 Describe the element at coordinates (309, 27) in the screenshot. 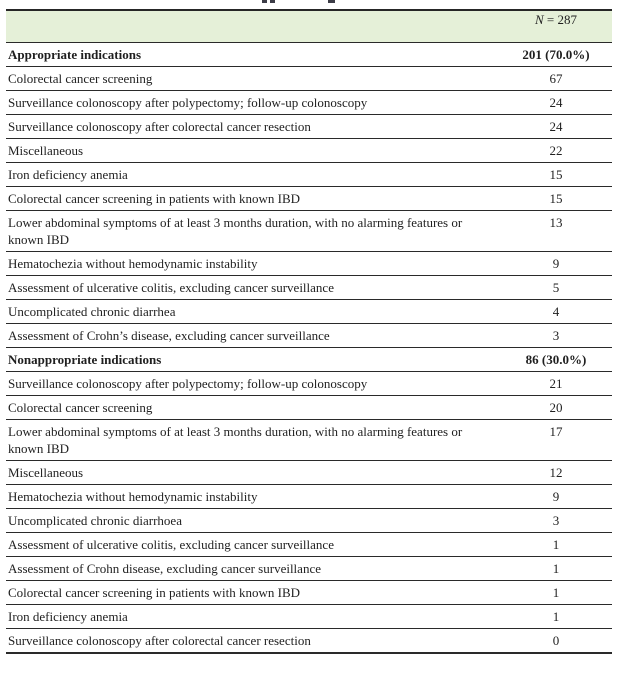

I see `table-header-row: N = 287` at that location.